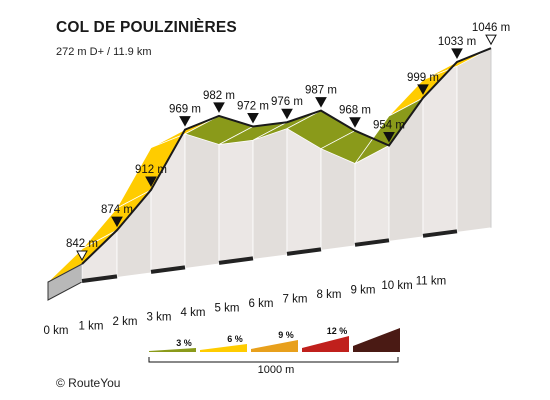 Image resolution: width=550 pixels, height=400 pixels. I want to click on distance-tick-label: 11 km, so click(431, 281).